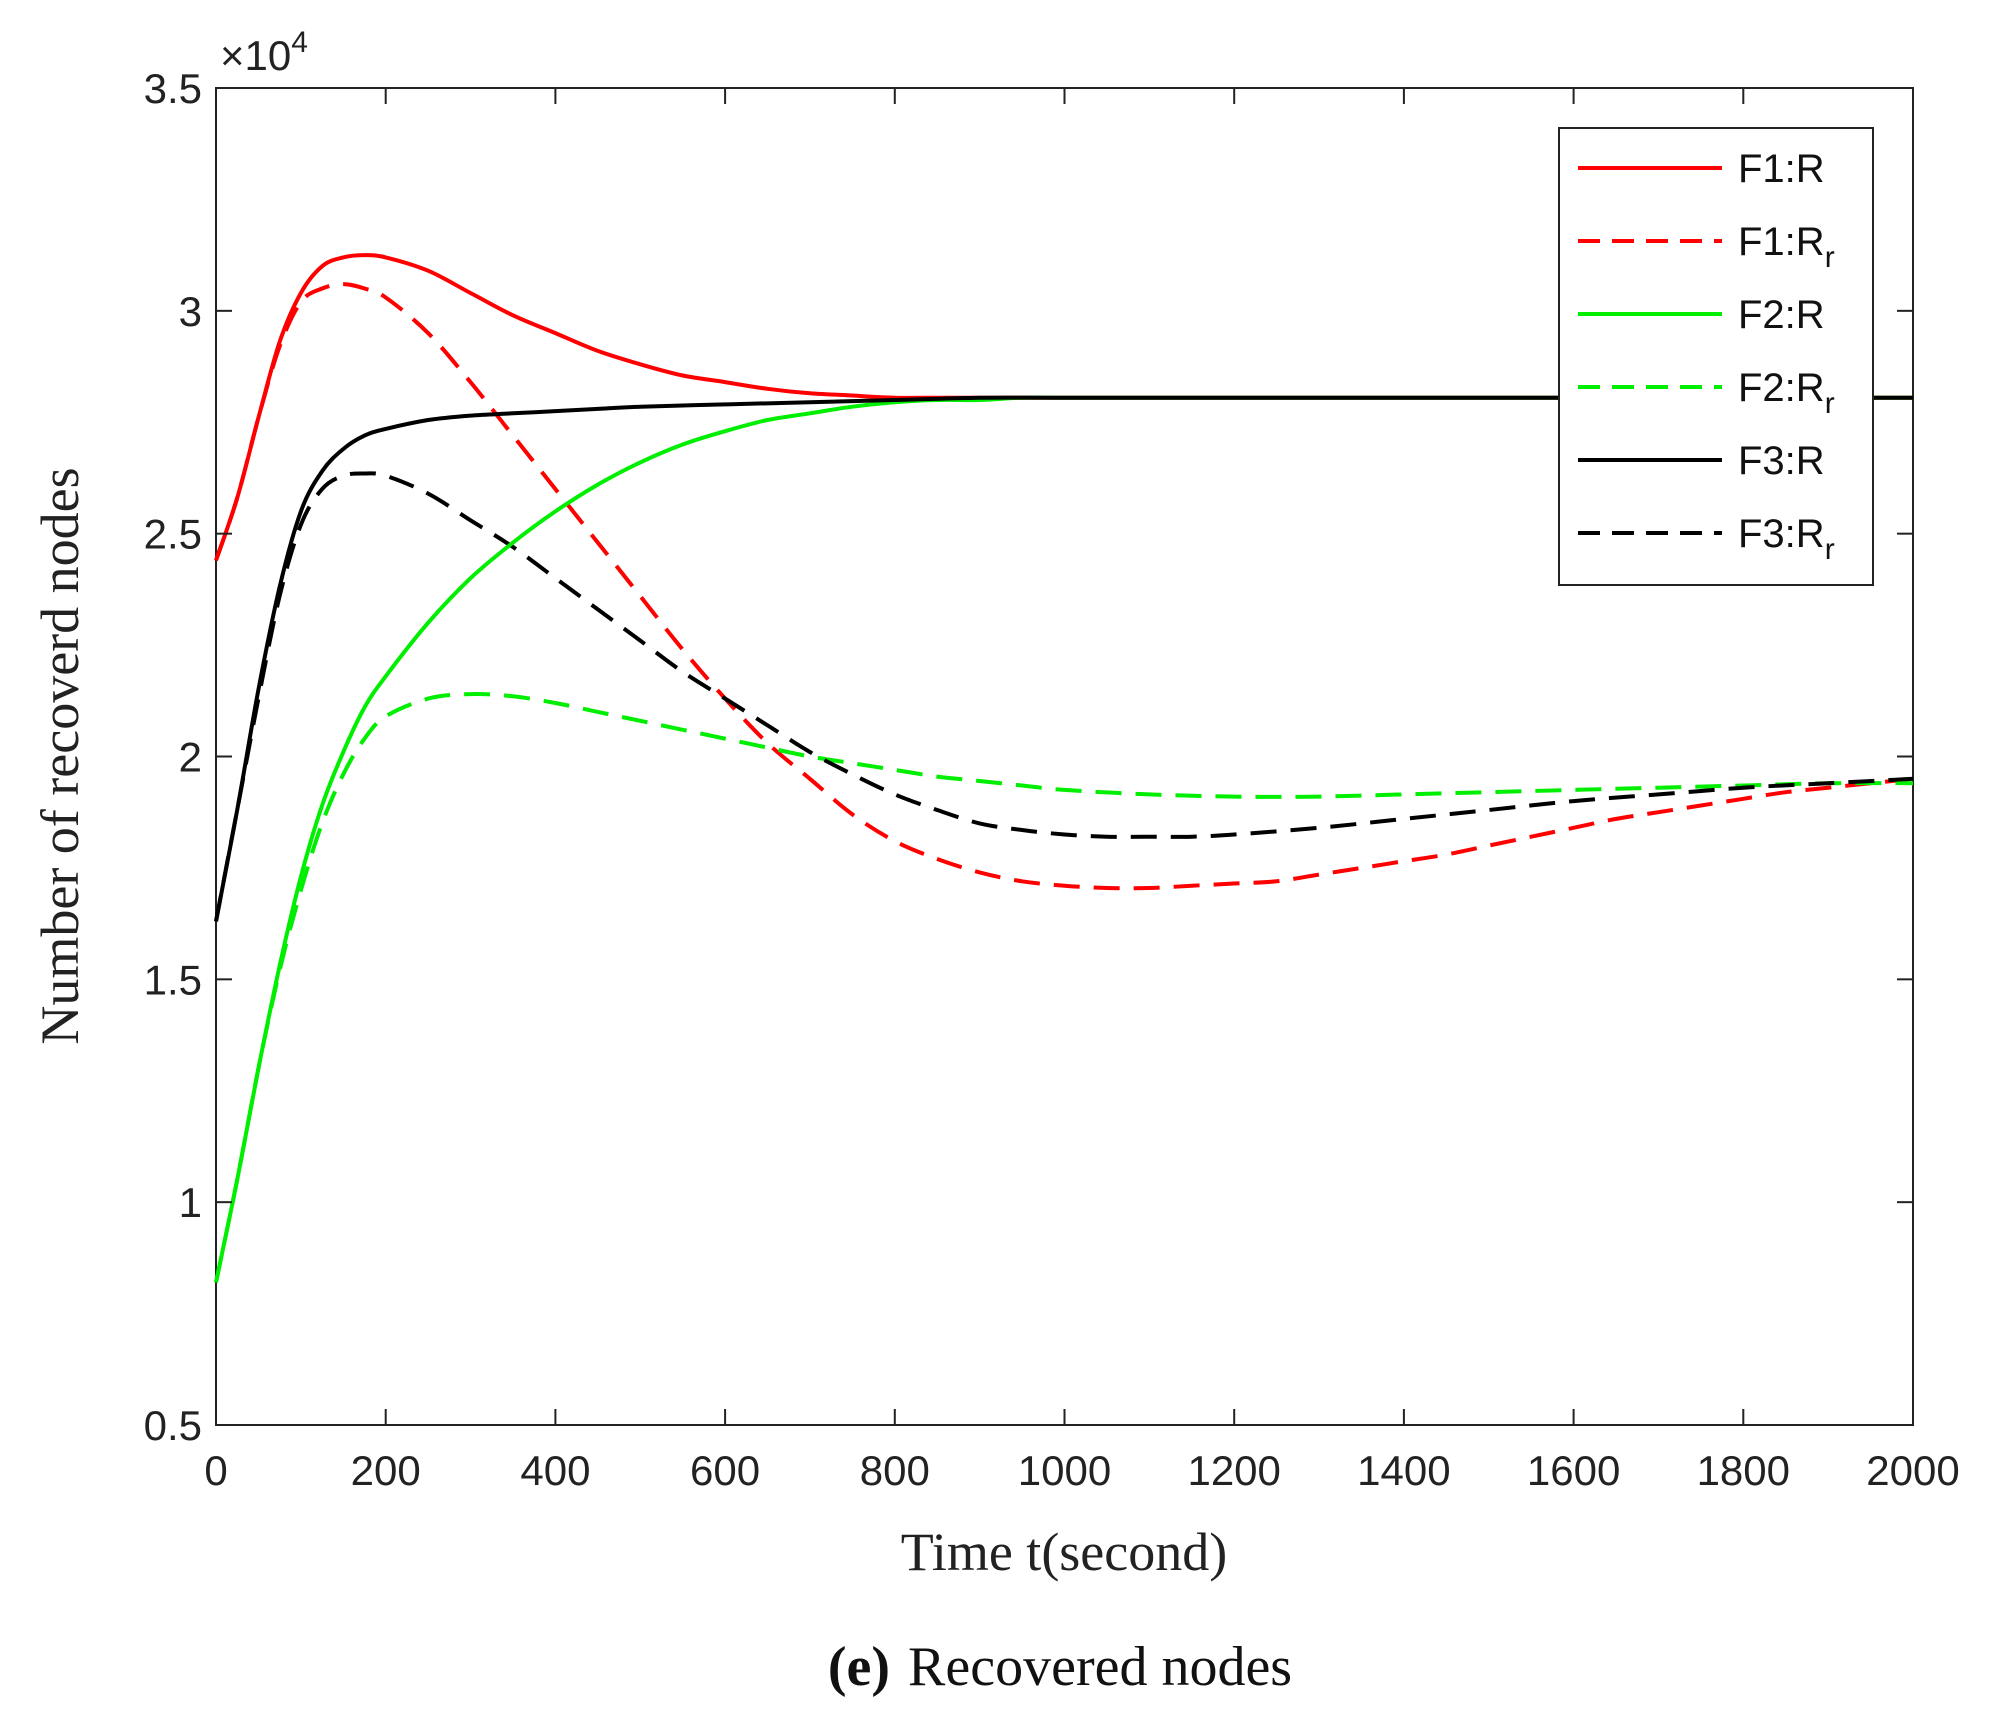 This screenshot has width=1995, height=1720. I want to click on caption-text: Recovered nodes, so click(1100, 1667).